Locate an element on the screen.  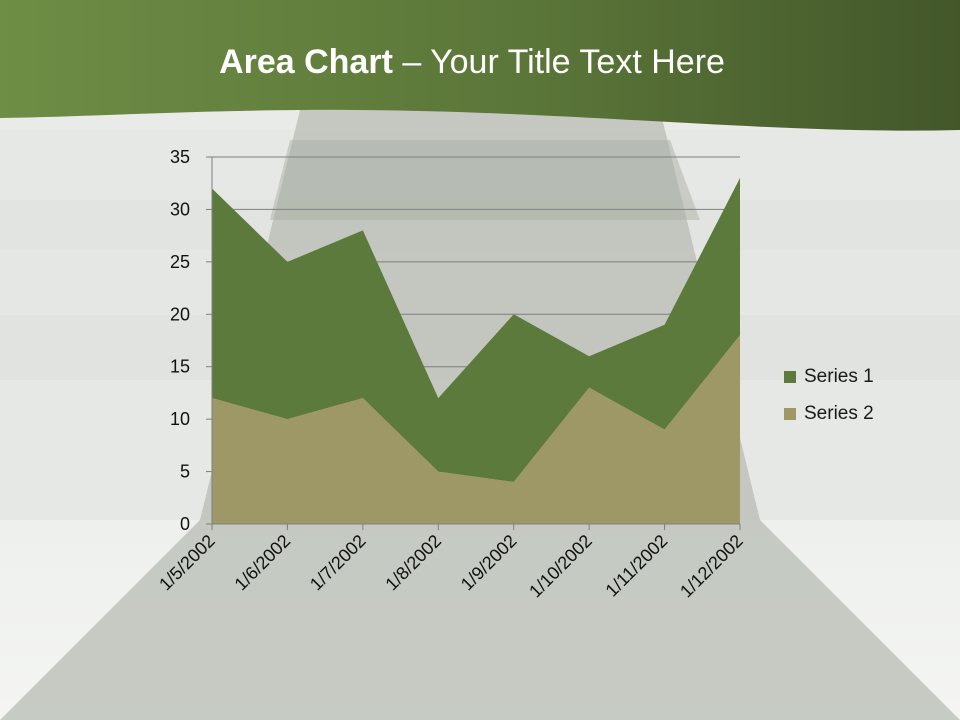
x-tick-label: 1/7/2002 is located at coordinates (338, 563).